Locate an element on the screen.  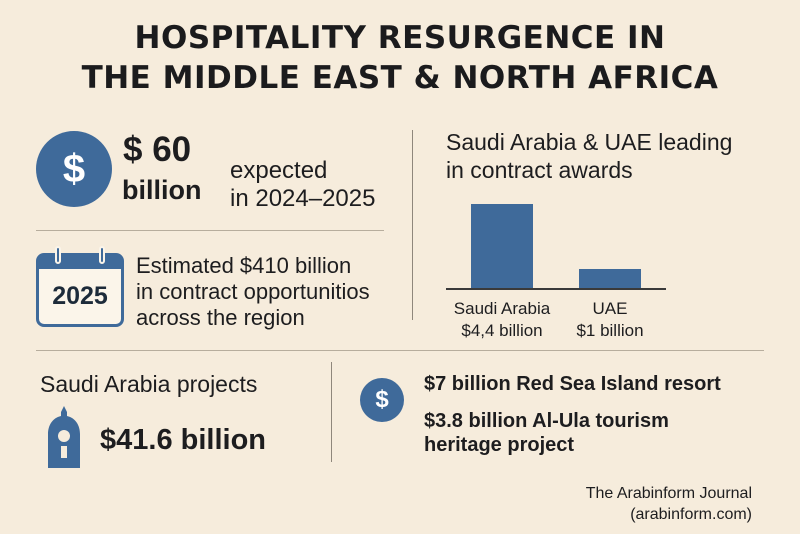
source-url: (arabinform.com) is located at coordinates (691, 514).